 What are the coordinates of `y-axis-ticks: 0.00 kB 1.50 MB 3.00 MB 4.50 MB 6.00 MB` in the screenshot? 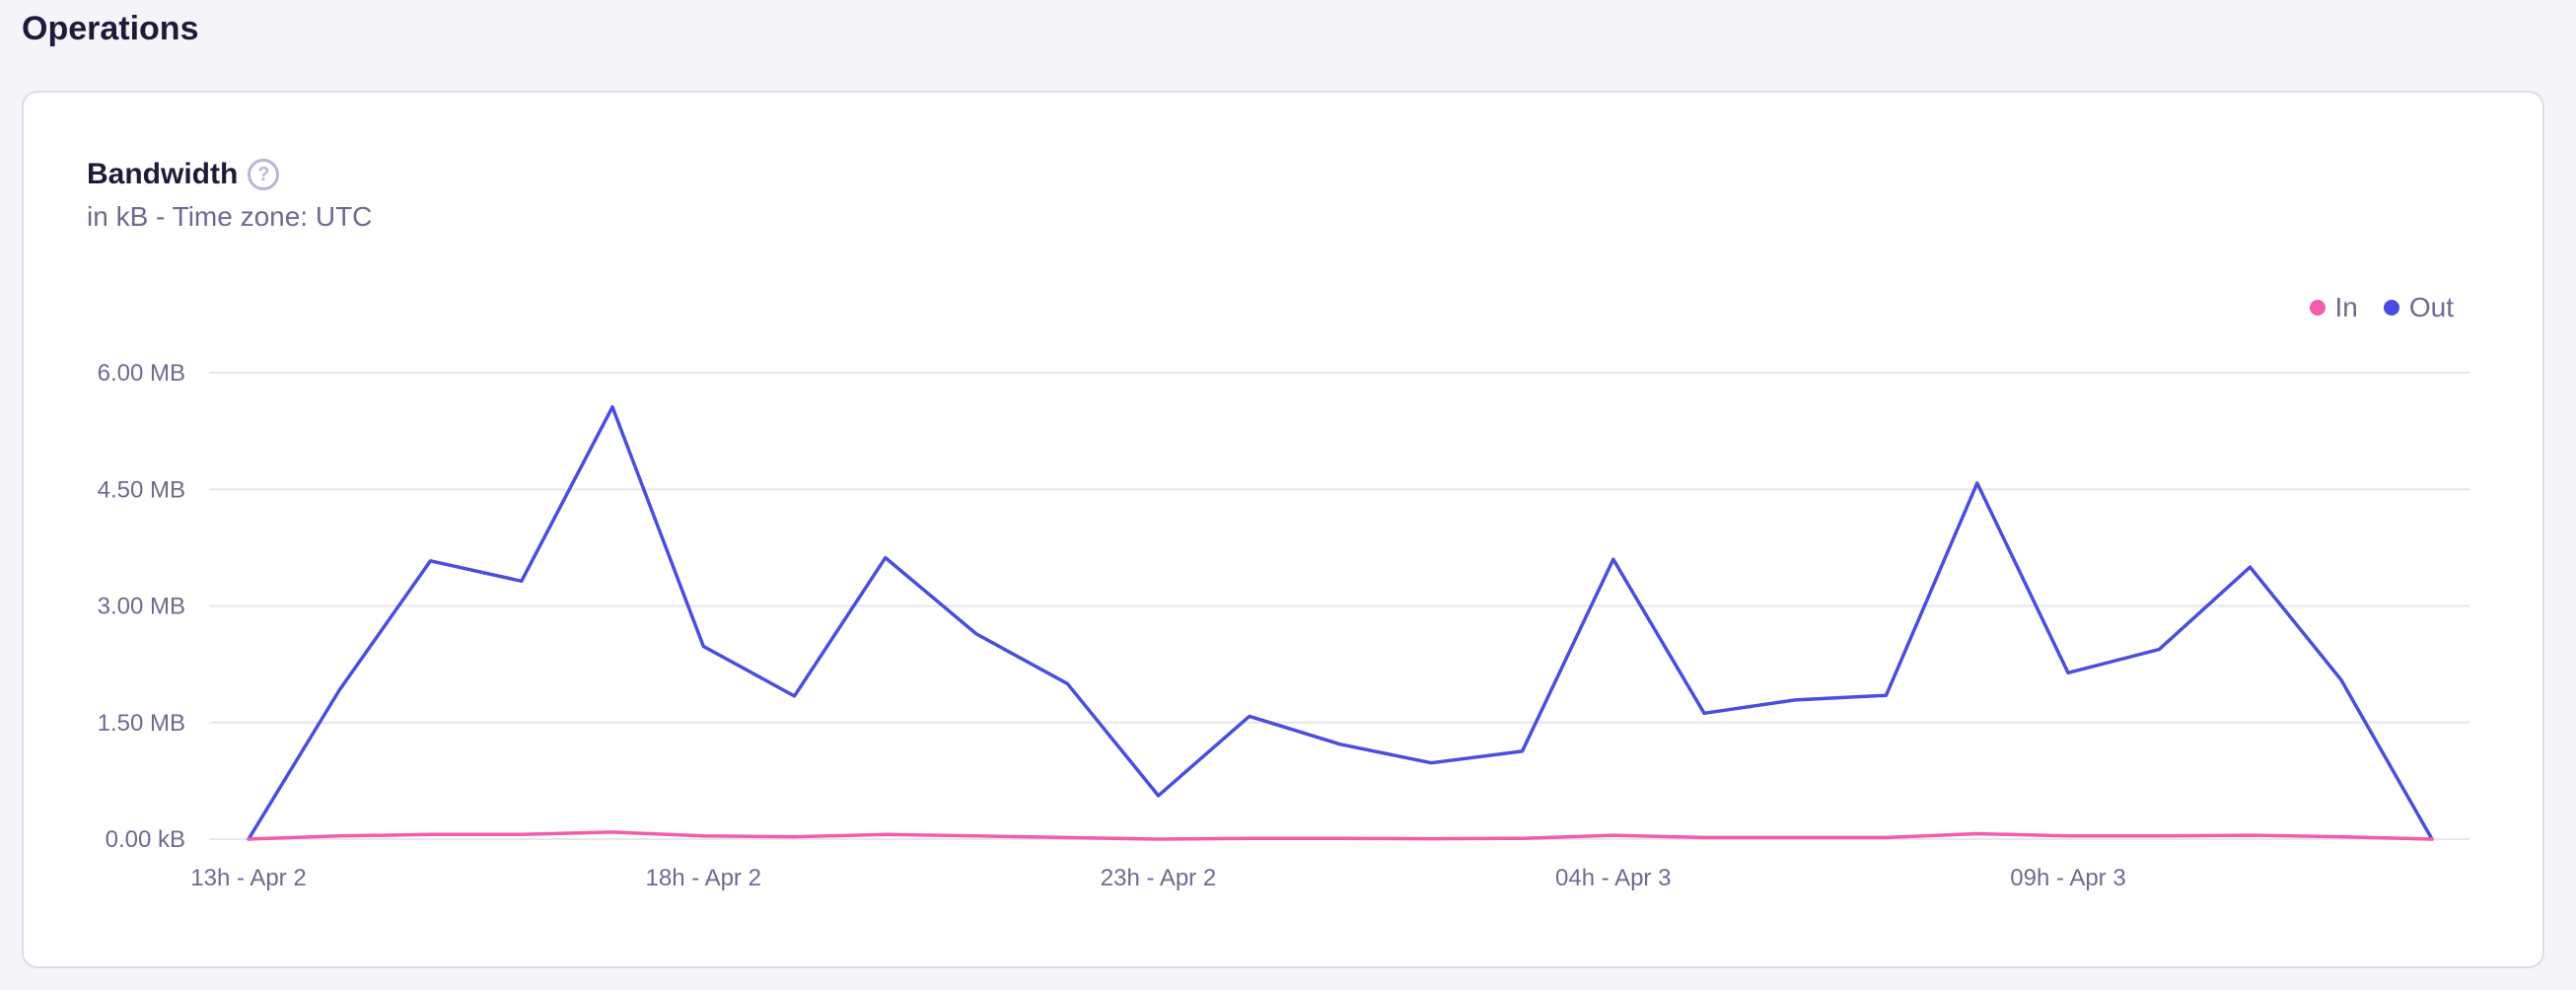 It's located at (141, 607).